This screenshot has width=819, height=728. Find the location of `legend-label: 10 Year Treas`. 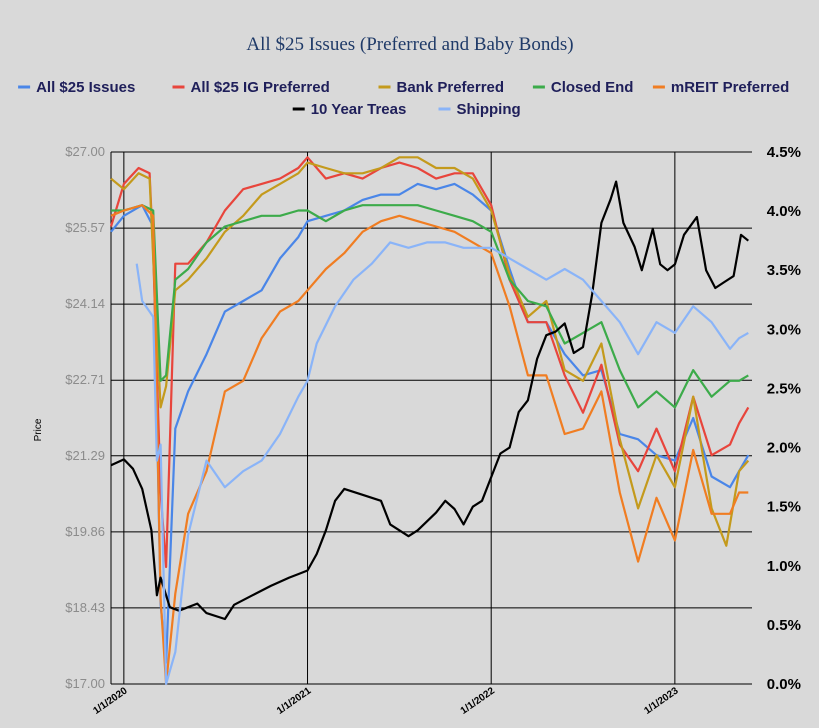

legend-label: 10 Year Treas is located at coordinates (359, 109).